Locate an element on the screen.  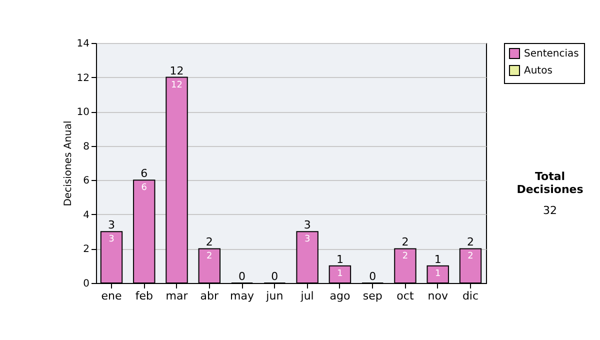
x-tick-label: oct is located at coordinates (405, 296).